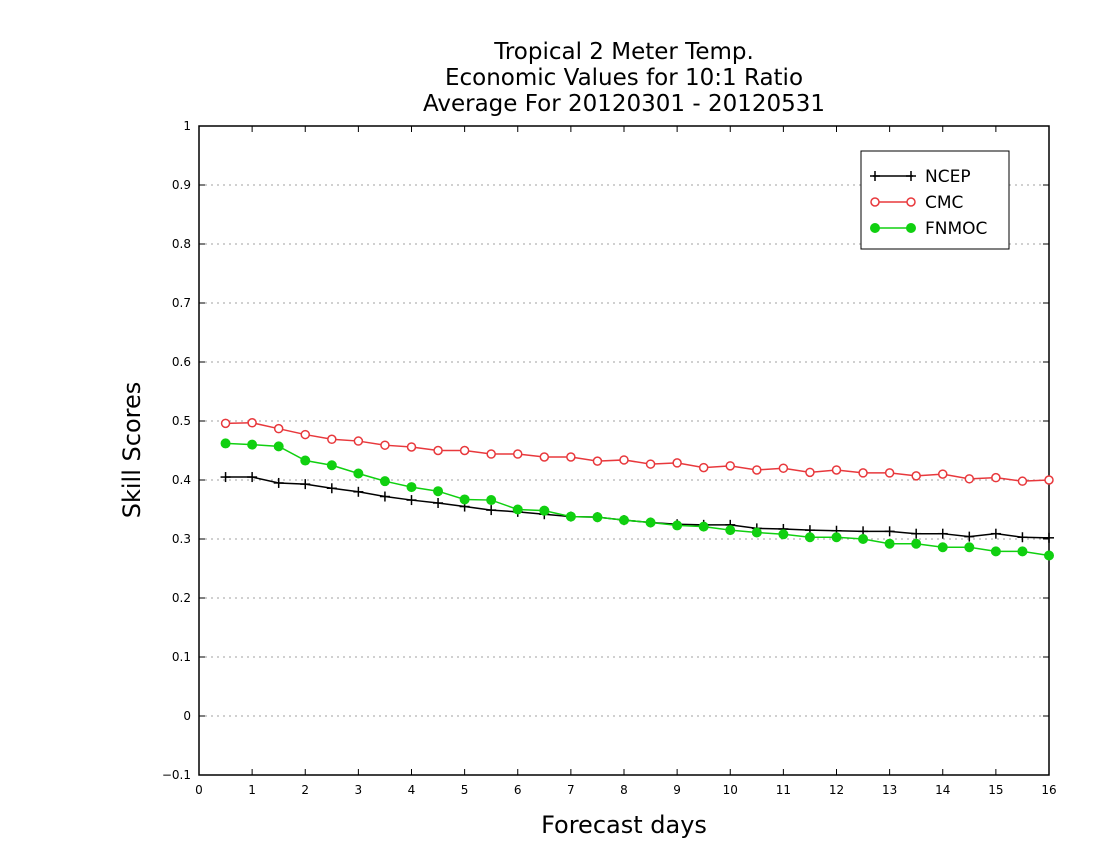  Describe the element at coordinates (995, 790) in the screenshot. I see `x-tick-label: 15` at that location.